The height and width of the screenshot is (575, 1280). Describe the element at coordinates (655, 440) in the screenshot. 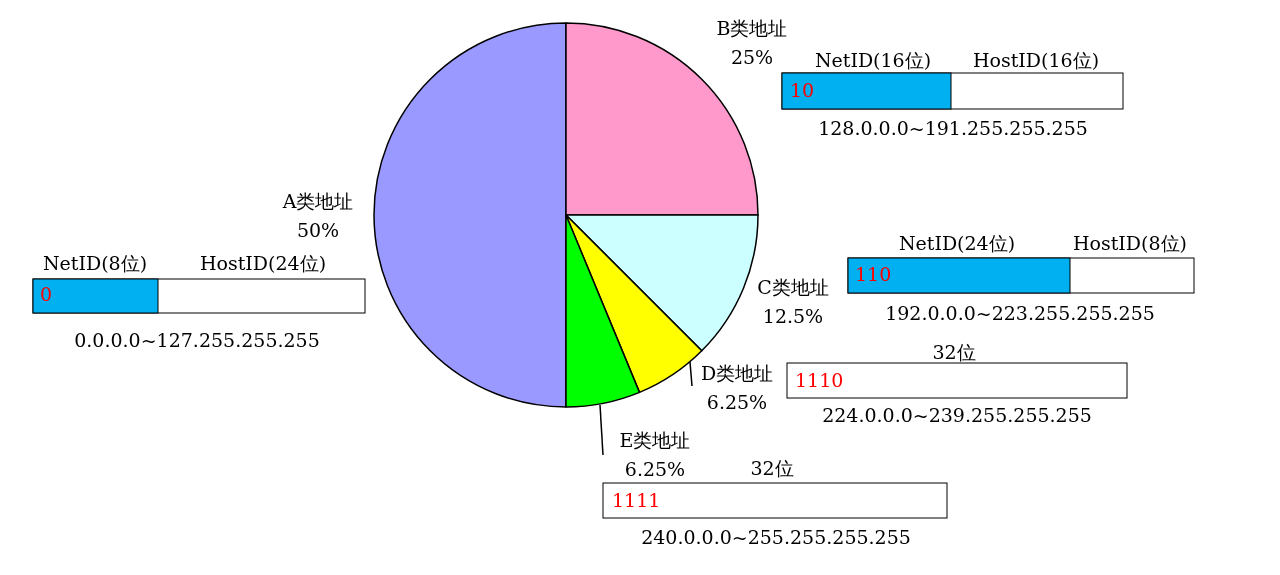

I see `slice-label: E类地址` at that location.